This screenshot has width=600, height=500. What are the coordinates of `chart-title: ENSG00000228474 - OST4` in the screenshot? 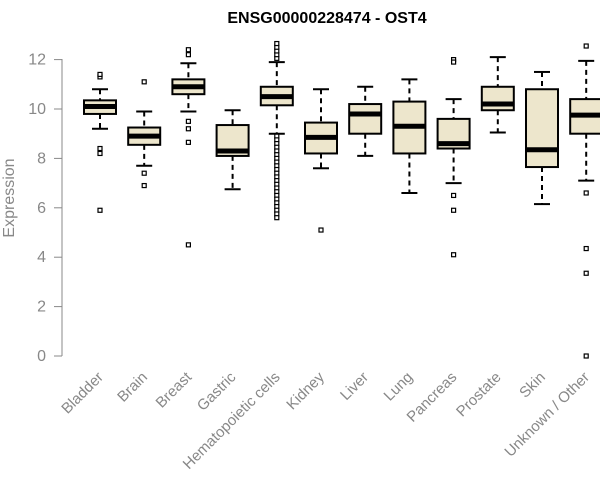 It's located at (326, 18).